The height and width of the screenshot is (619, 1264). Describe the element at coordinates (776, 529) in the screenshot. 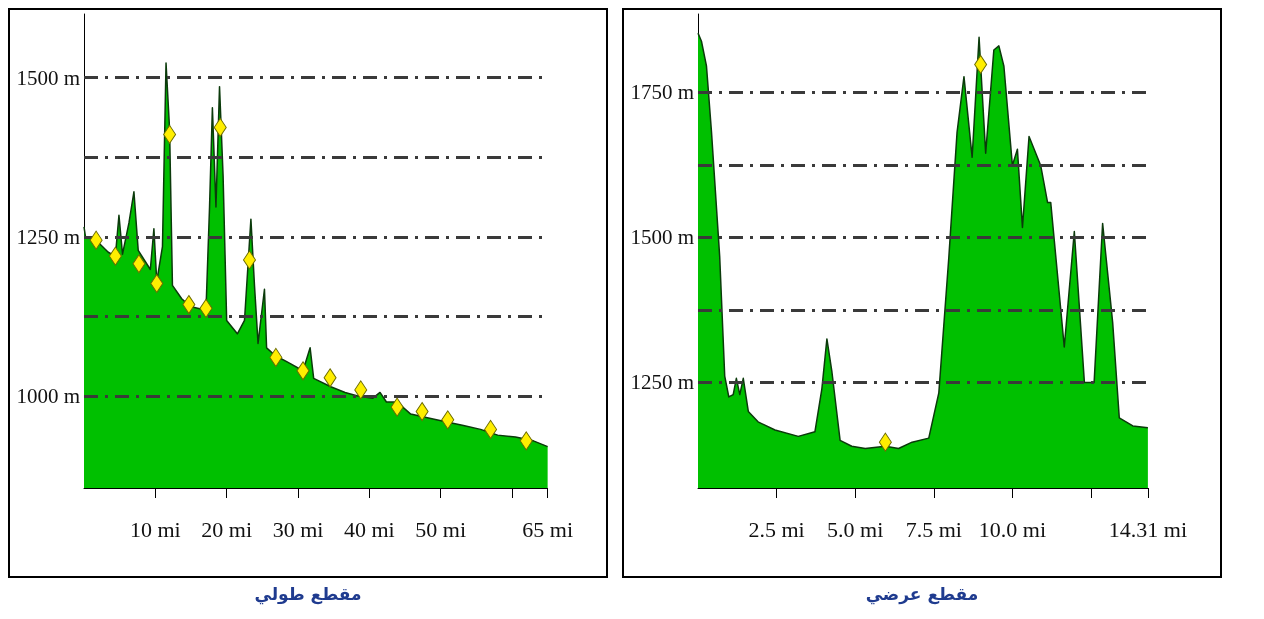

I see `x-tick-label: 2.5 mi` at that location.